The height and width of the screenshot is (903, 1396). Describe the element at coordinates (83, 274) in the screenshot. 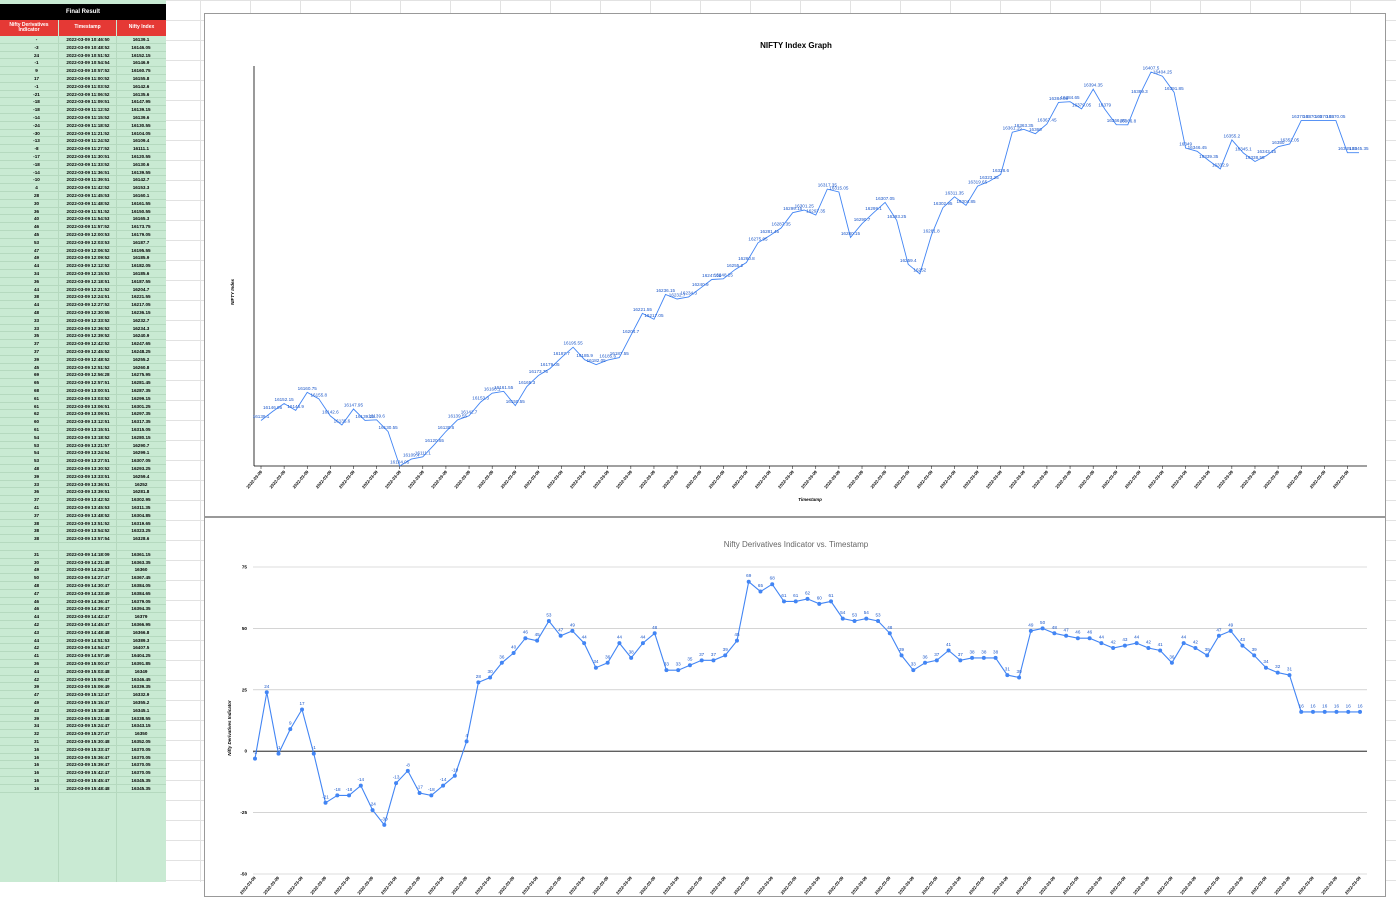

I see `table-row: 34 2022-03-09 12:15:53 16185.6` at that location.